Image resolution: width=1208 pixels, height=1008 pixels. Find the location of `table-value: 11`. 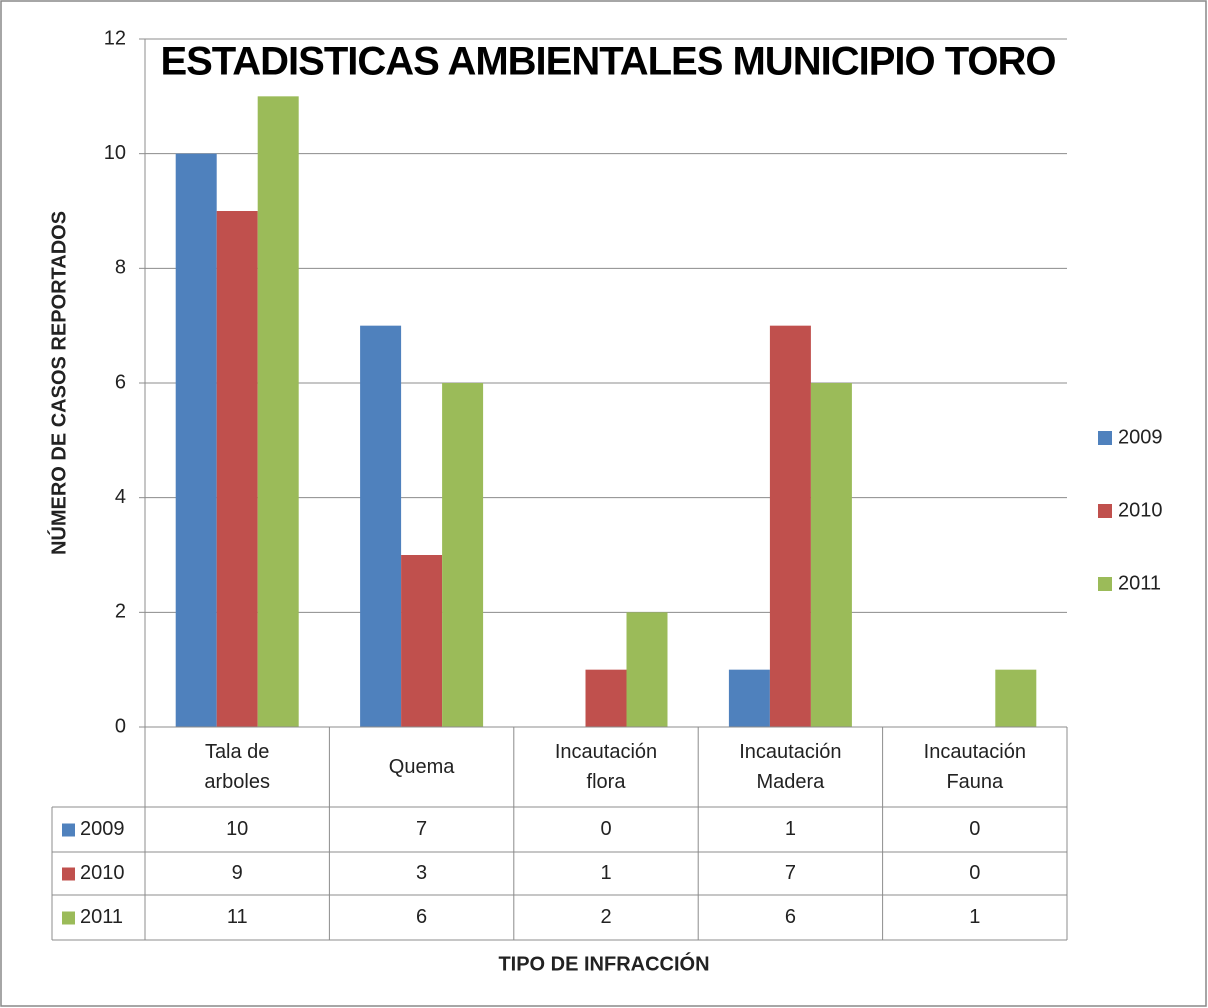

table-value: 11 is located at coordinates (237, 917).